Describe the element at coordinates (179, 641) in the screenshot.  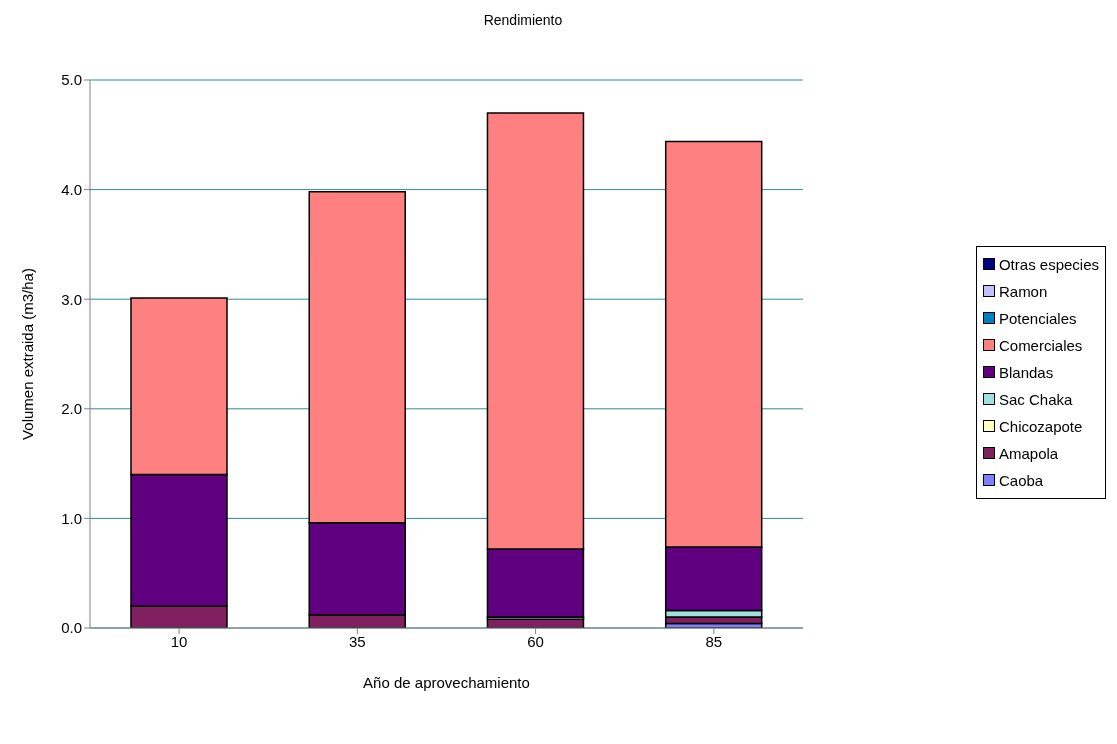
I see `x-tick-label: 10` at that location.